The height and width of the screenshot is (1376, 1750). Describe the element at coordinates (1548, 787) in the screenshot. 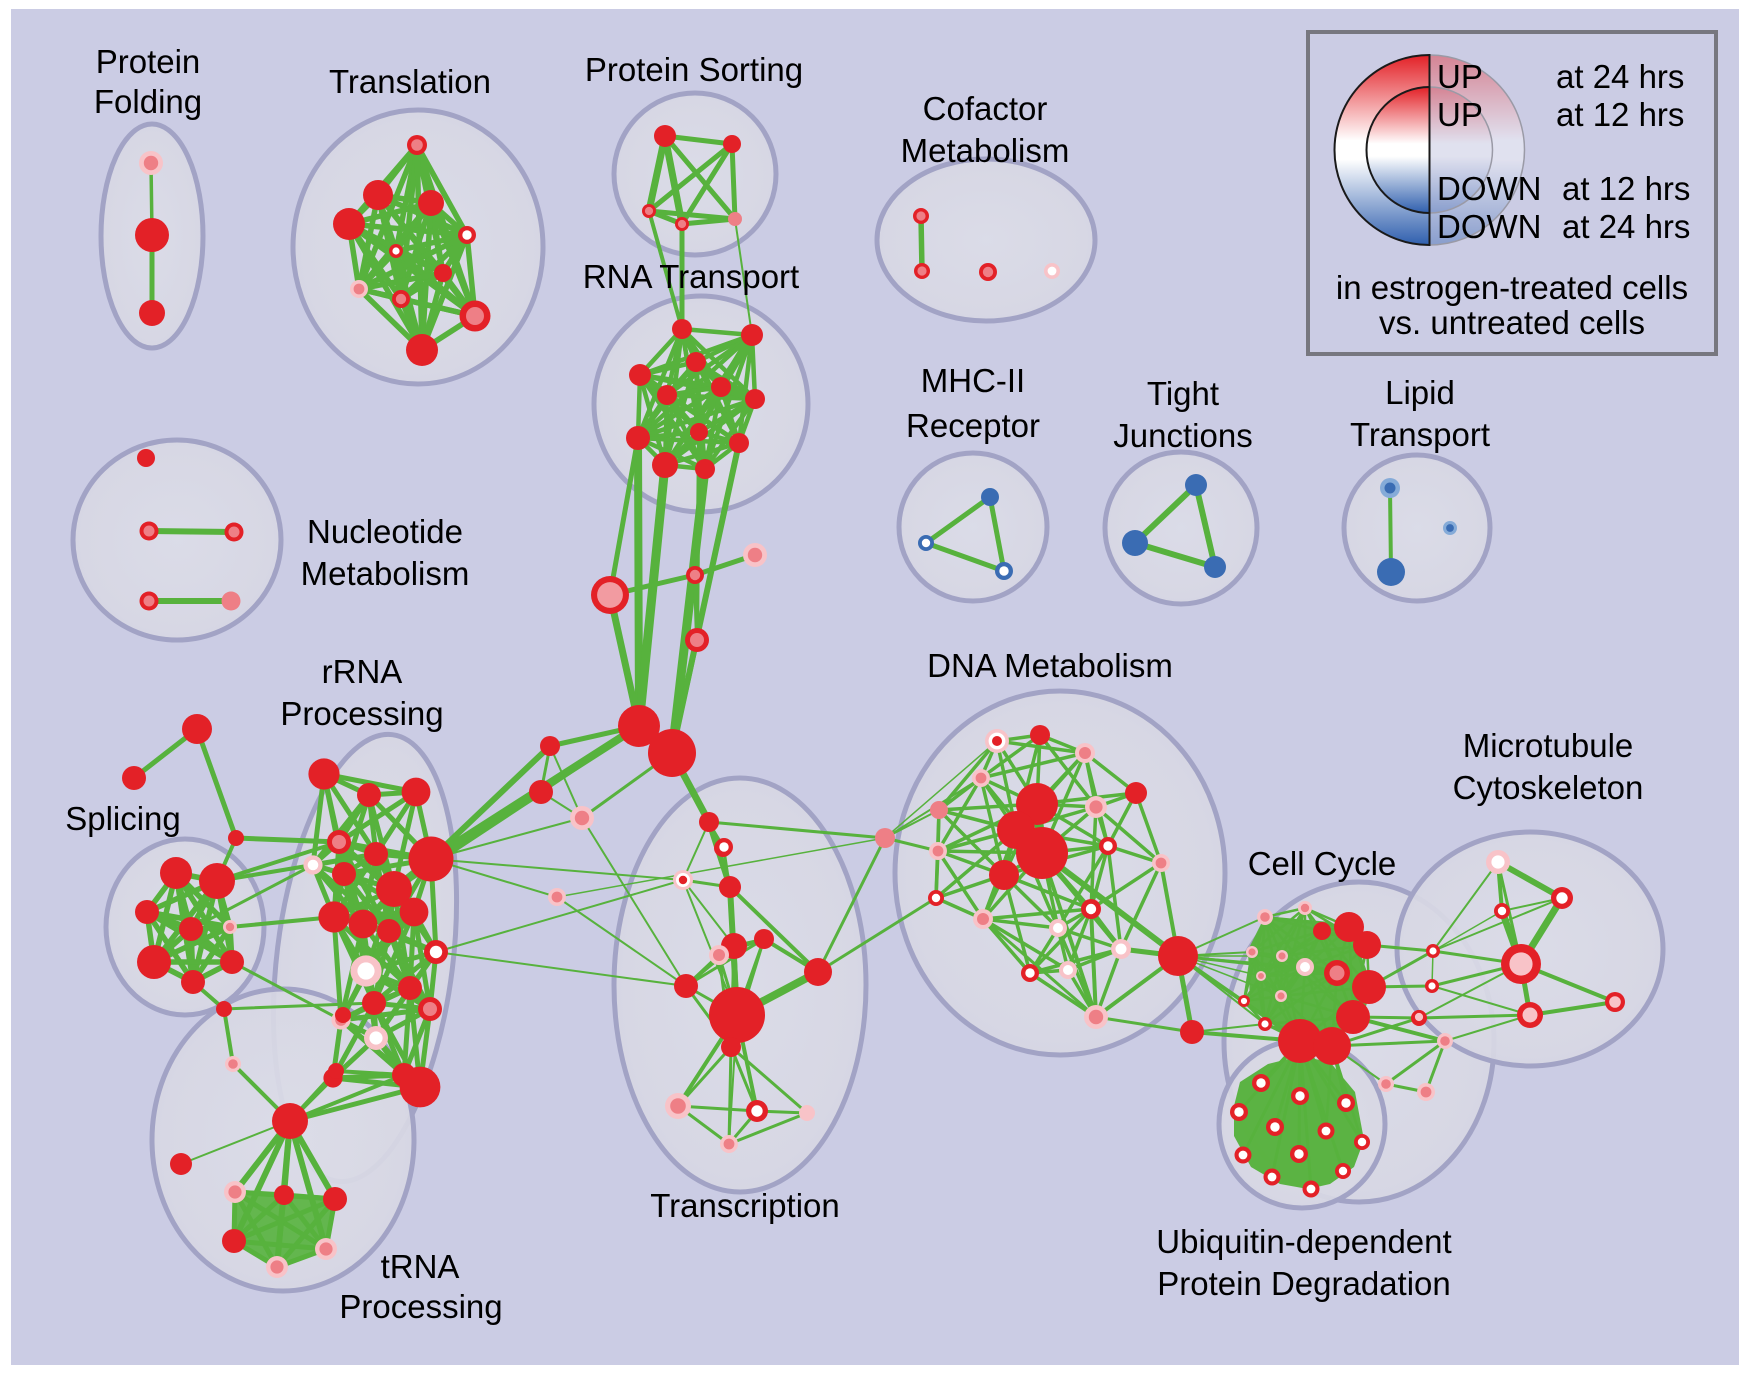

I see `svg-text: Cytoskeleton` at that location.